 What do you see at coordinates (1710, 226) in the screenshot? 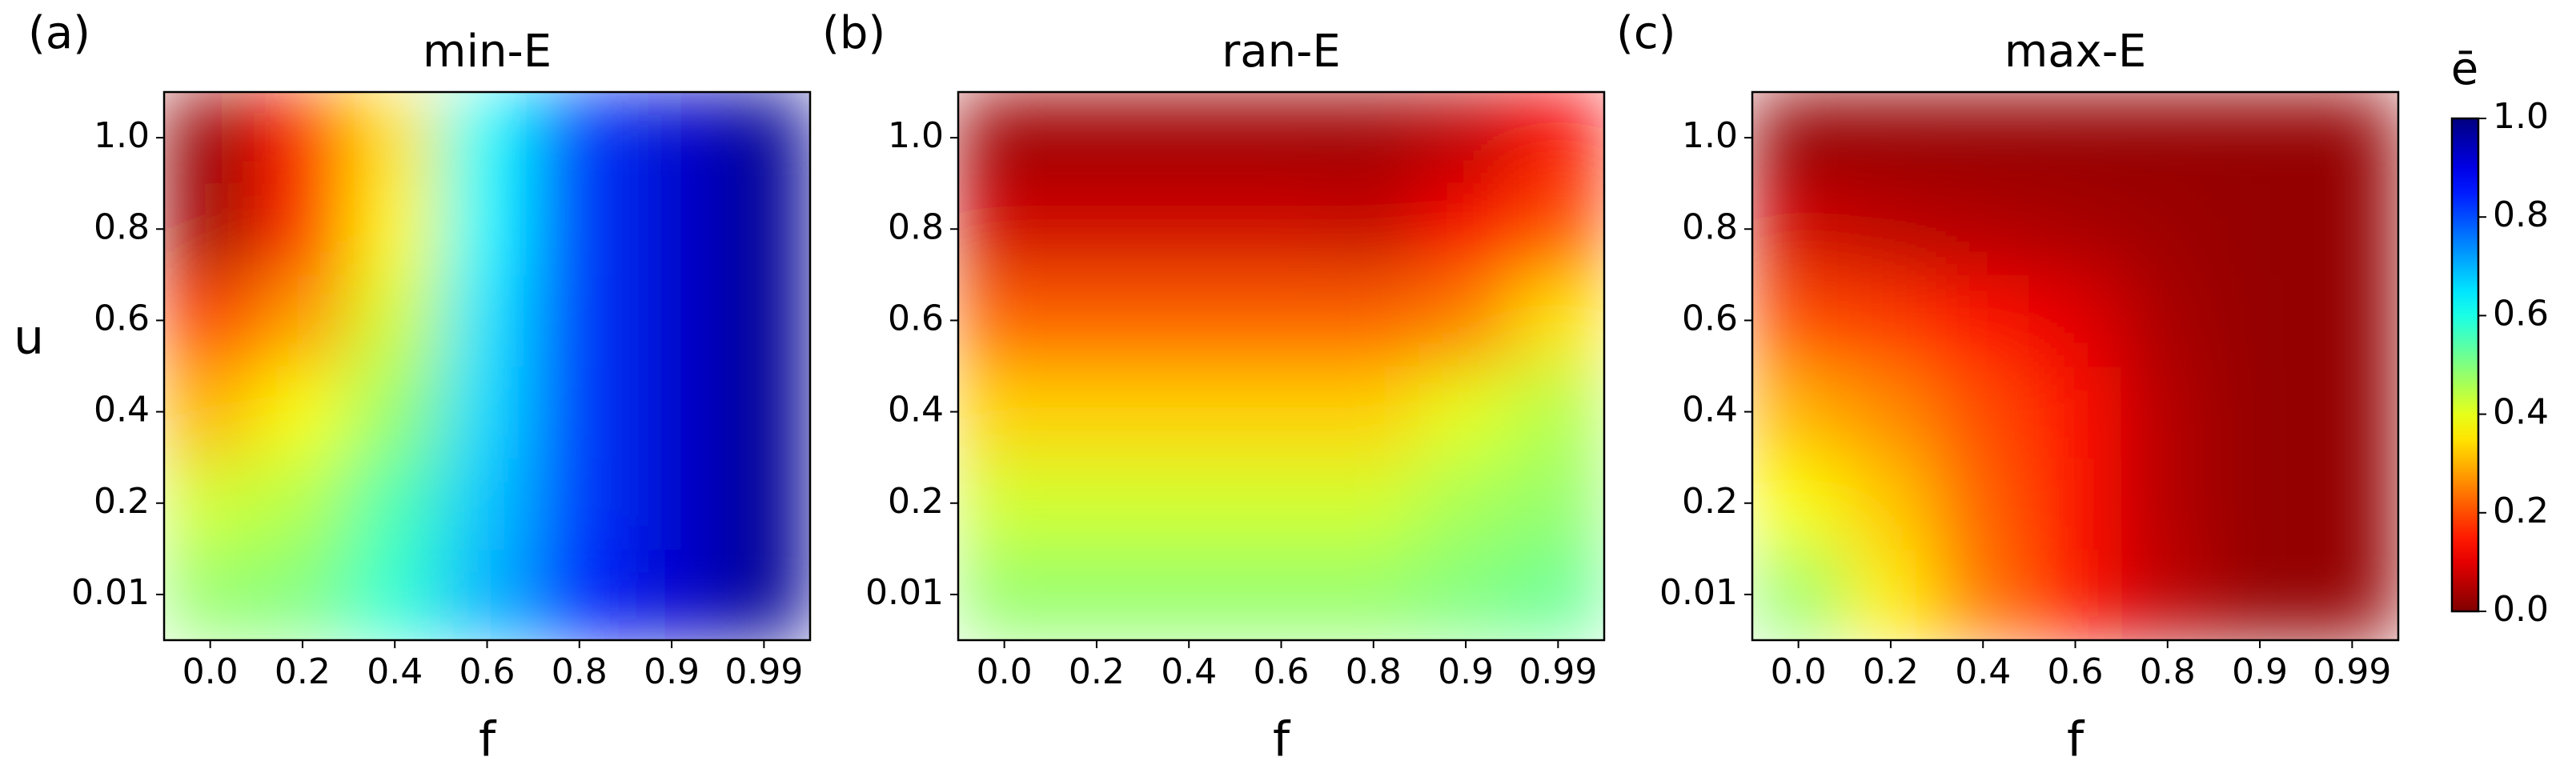
I see `y-tick-label: 0.8` at bounding box center [1710, 226].